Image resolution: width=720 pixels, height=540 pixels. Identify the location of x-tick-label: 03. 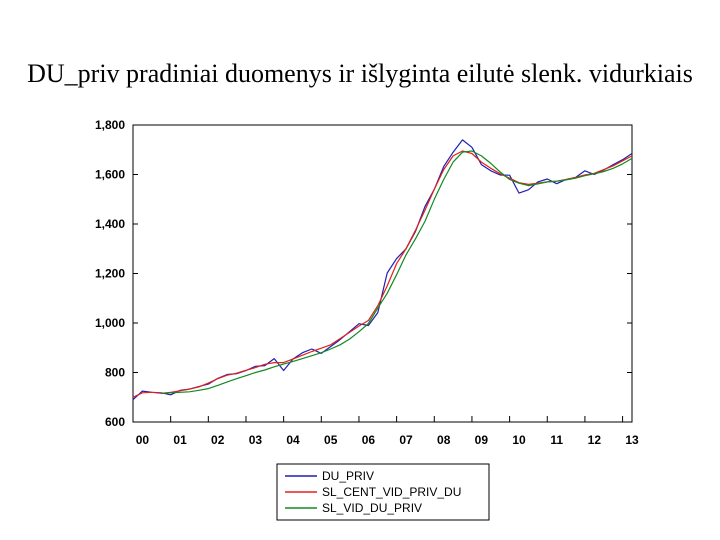
(256, 440).